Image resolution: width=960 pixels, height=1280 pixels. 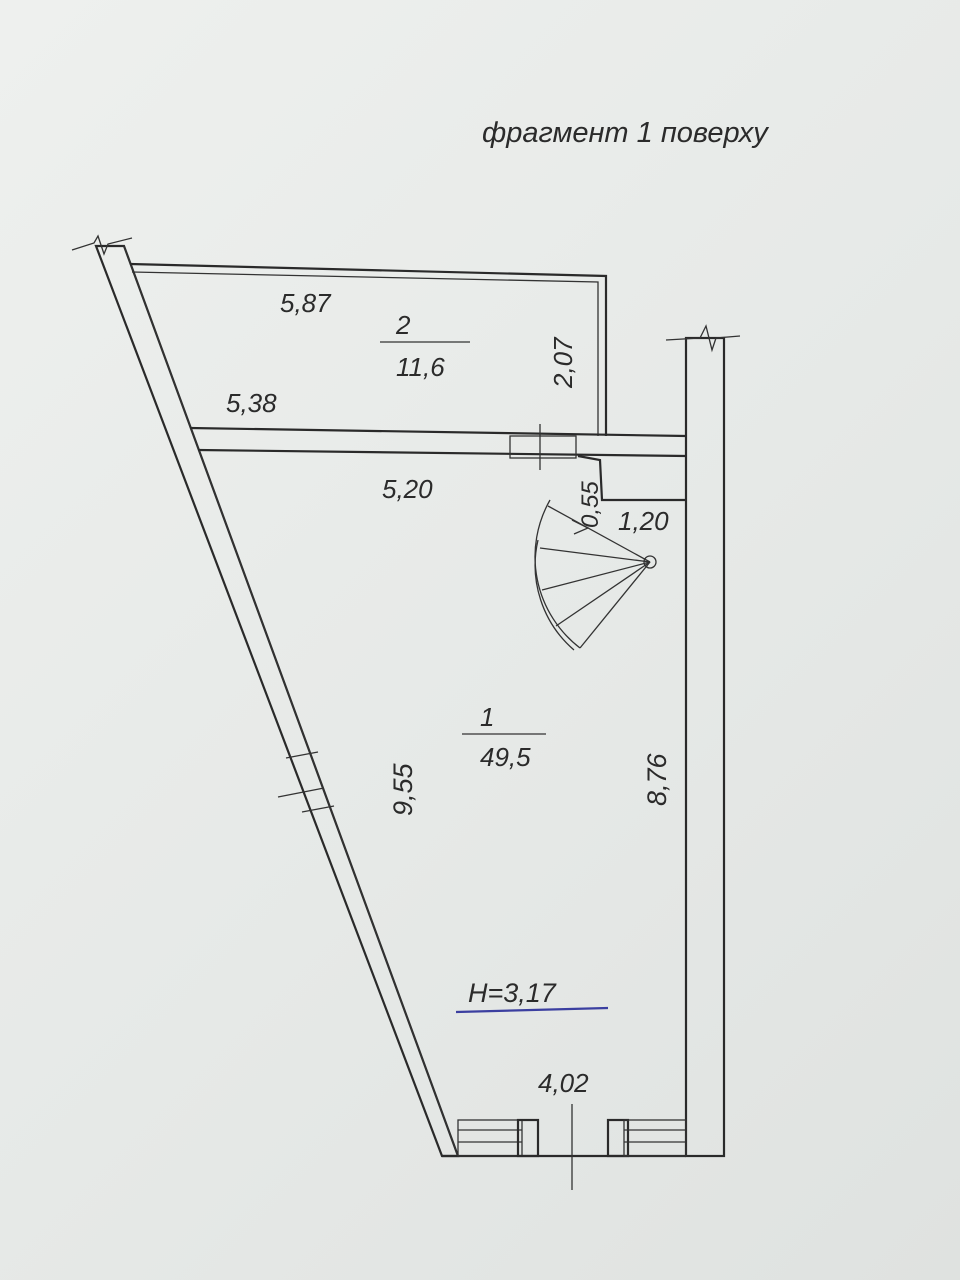 I want to click on entrance, so click(x=564, y=1147).